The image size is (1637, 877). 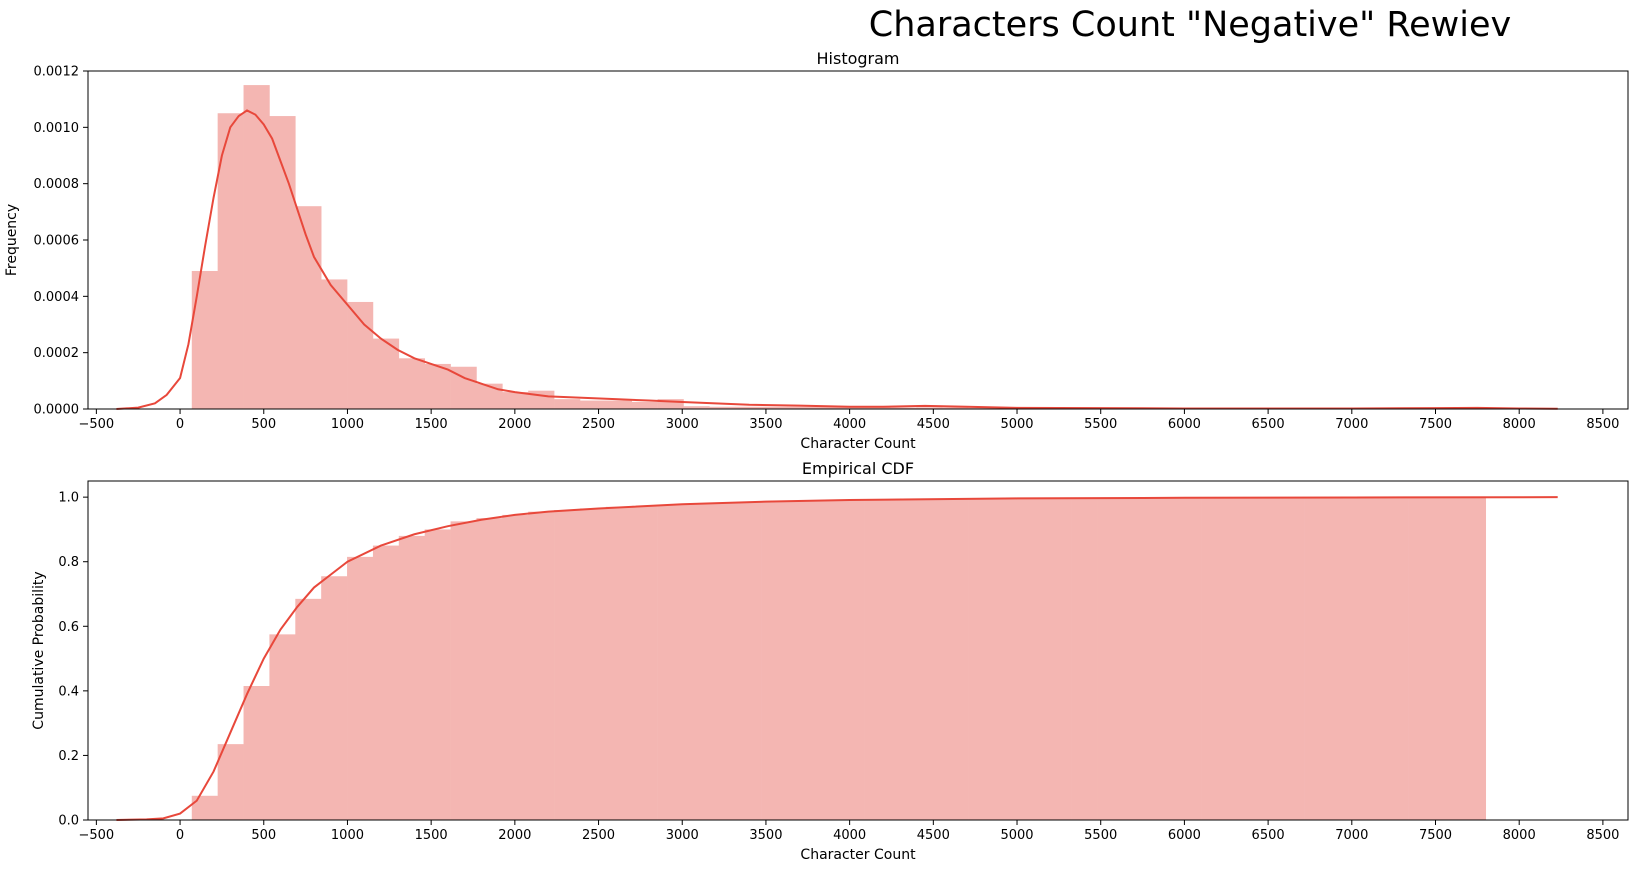 What do you see at coordinates (57, 353) in the screenshot?
I see `histogram-y-tick-label: 0.0002` at bounding box center [57, 353].